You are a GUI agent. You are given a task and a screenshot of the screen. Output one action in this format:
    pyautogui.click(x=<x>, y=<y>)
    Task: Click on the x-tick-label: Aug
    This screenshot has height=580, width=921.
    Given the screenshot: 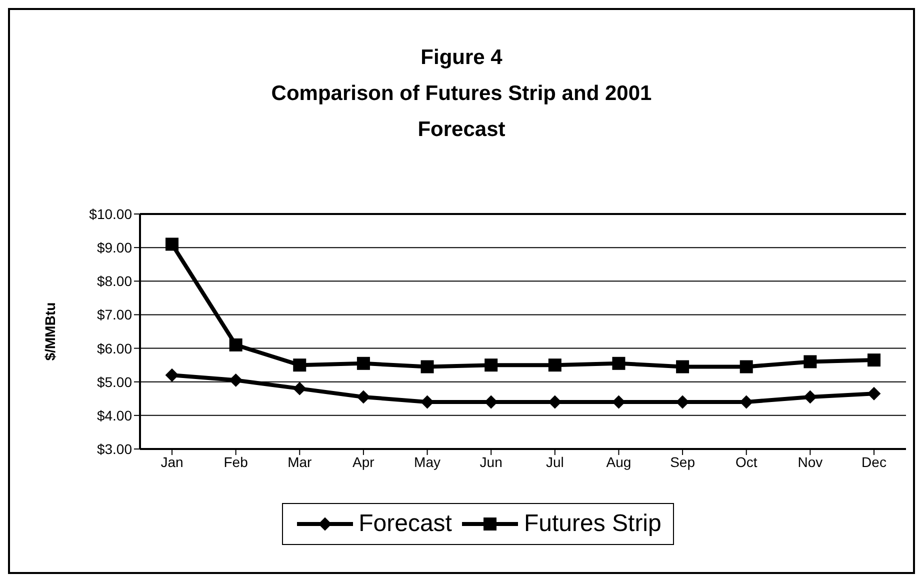 What is the action you would take?
    pyautogui.click(x=619, y=462)
    